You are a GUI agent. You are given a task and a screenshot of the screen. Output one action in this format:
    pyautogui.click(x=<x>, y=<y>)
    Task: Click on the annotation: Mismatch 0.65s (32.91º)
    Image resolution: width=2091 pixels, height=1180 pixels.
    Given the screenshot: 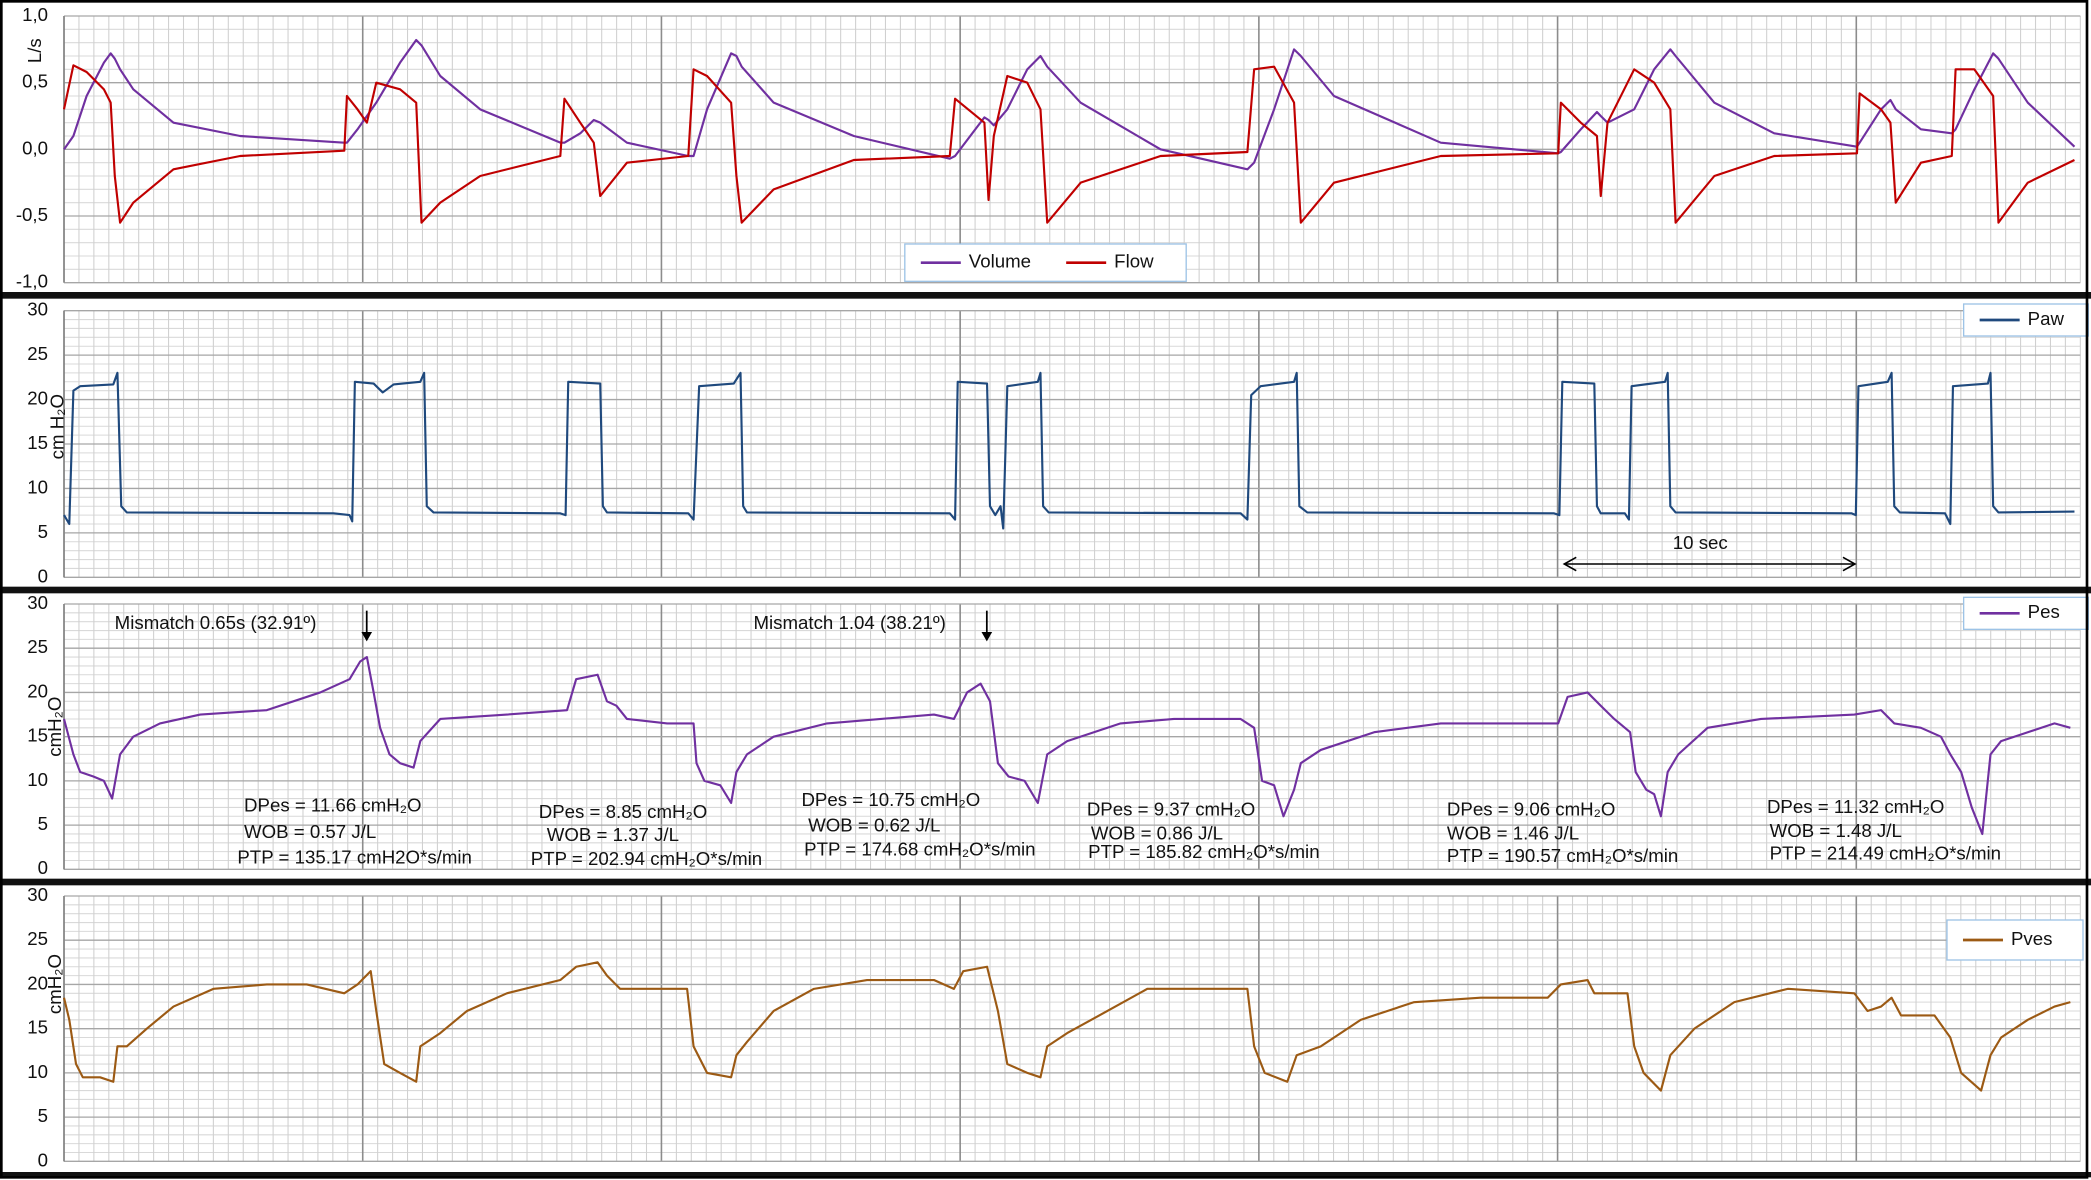 What is the action you would take?
    pyautogui.click(x=216, y=622)
    